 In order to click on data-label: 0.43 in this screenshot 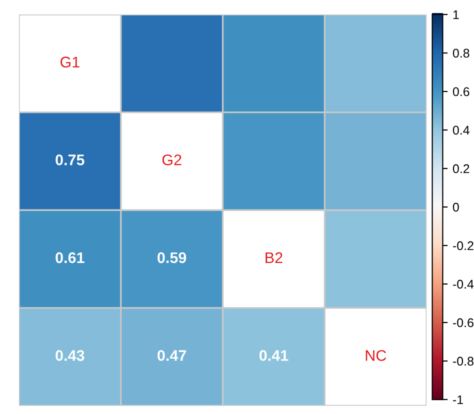, I will do `click(70, 355)`.